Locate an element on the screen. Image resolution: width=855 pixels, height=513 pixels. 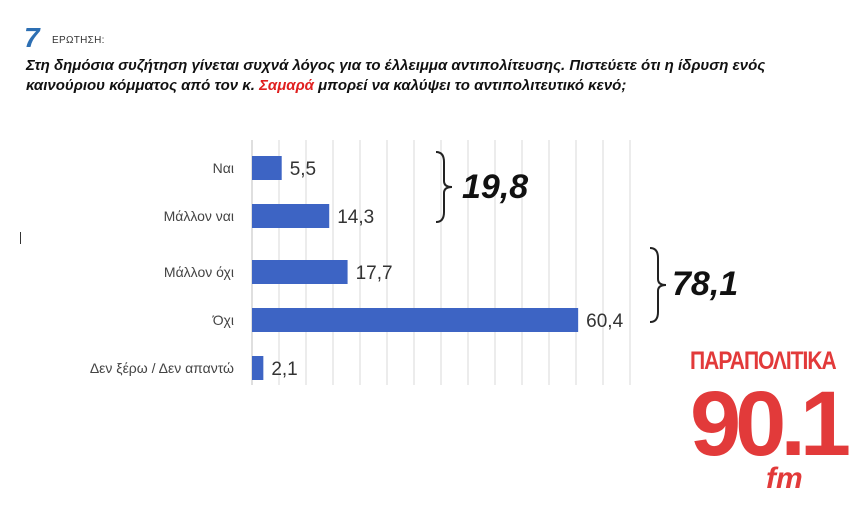
question-number: 7 is located at coordinates (32, 37).